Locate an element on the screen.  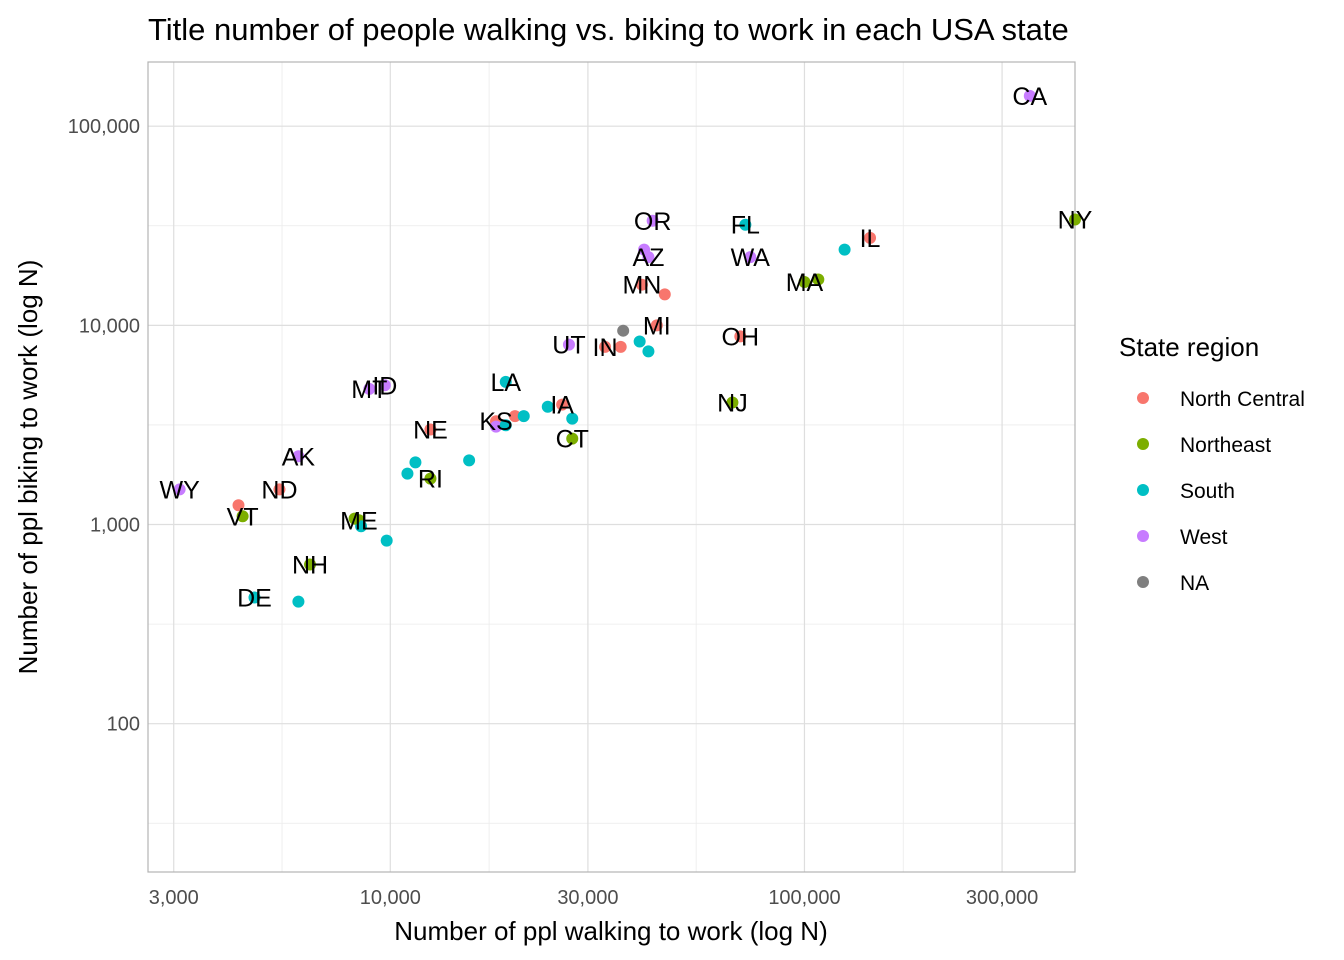
point-label: VT is located at coordinates (243, 517).